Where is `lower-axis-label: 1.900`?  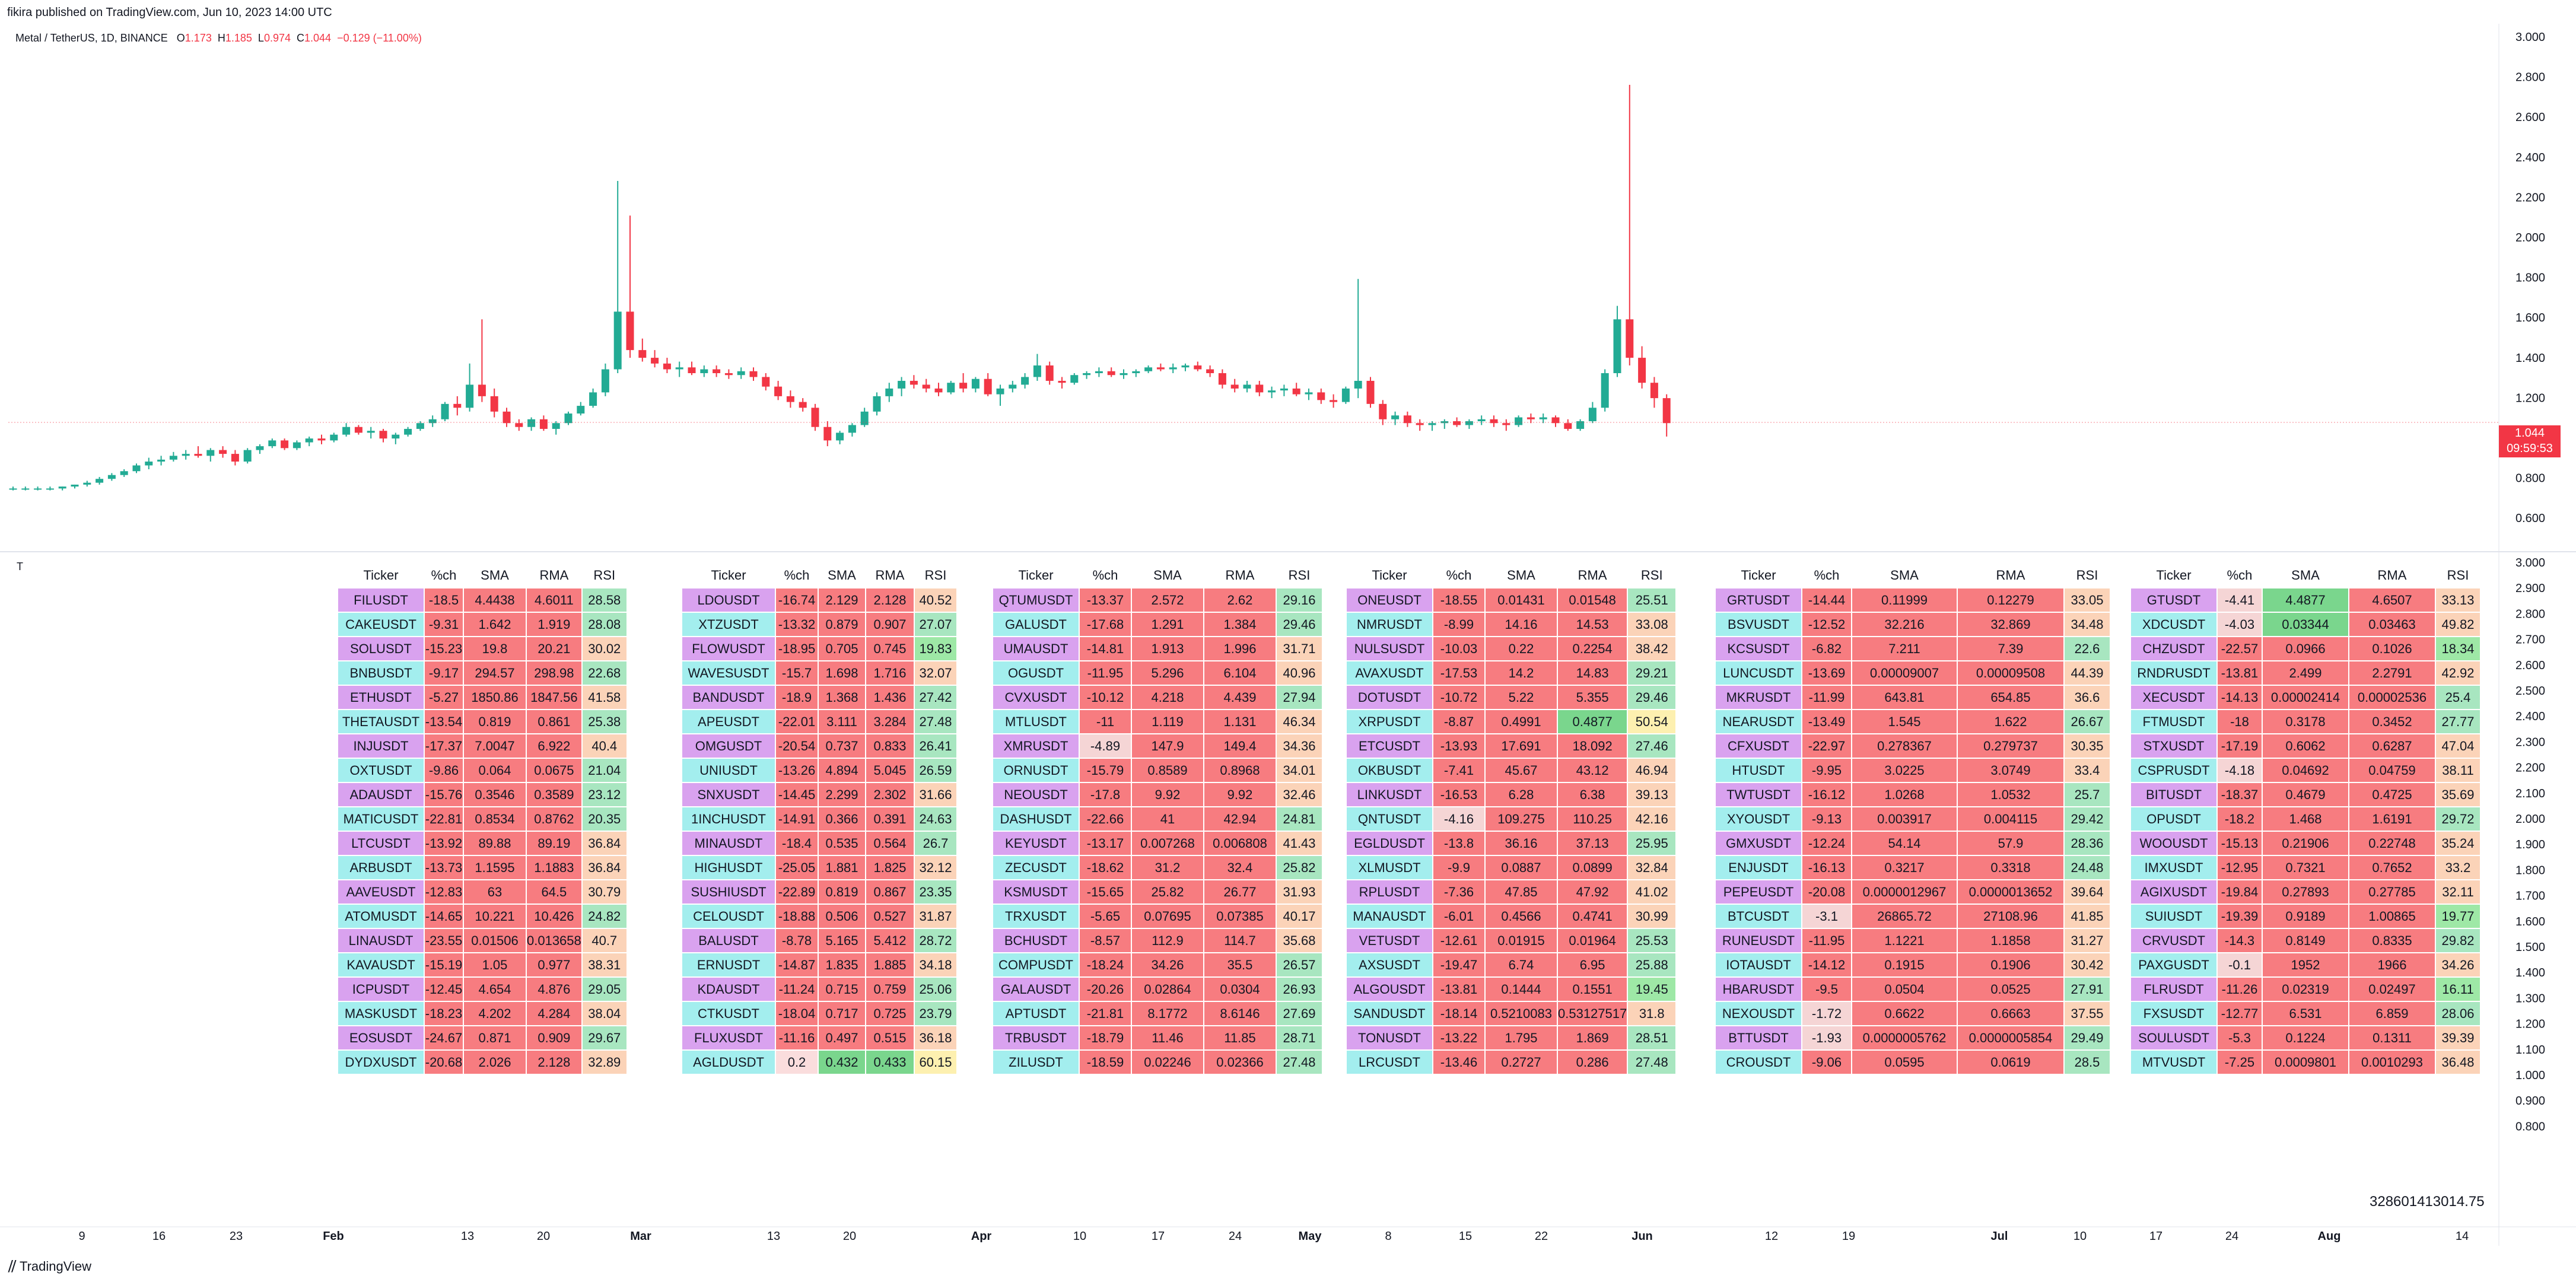 lower-axis-label: 1.900 is located at coordinates (2530, 844).